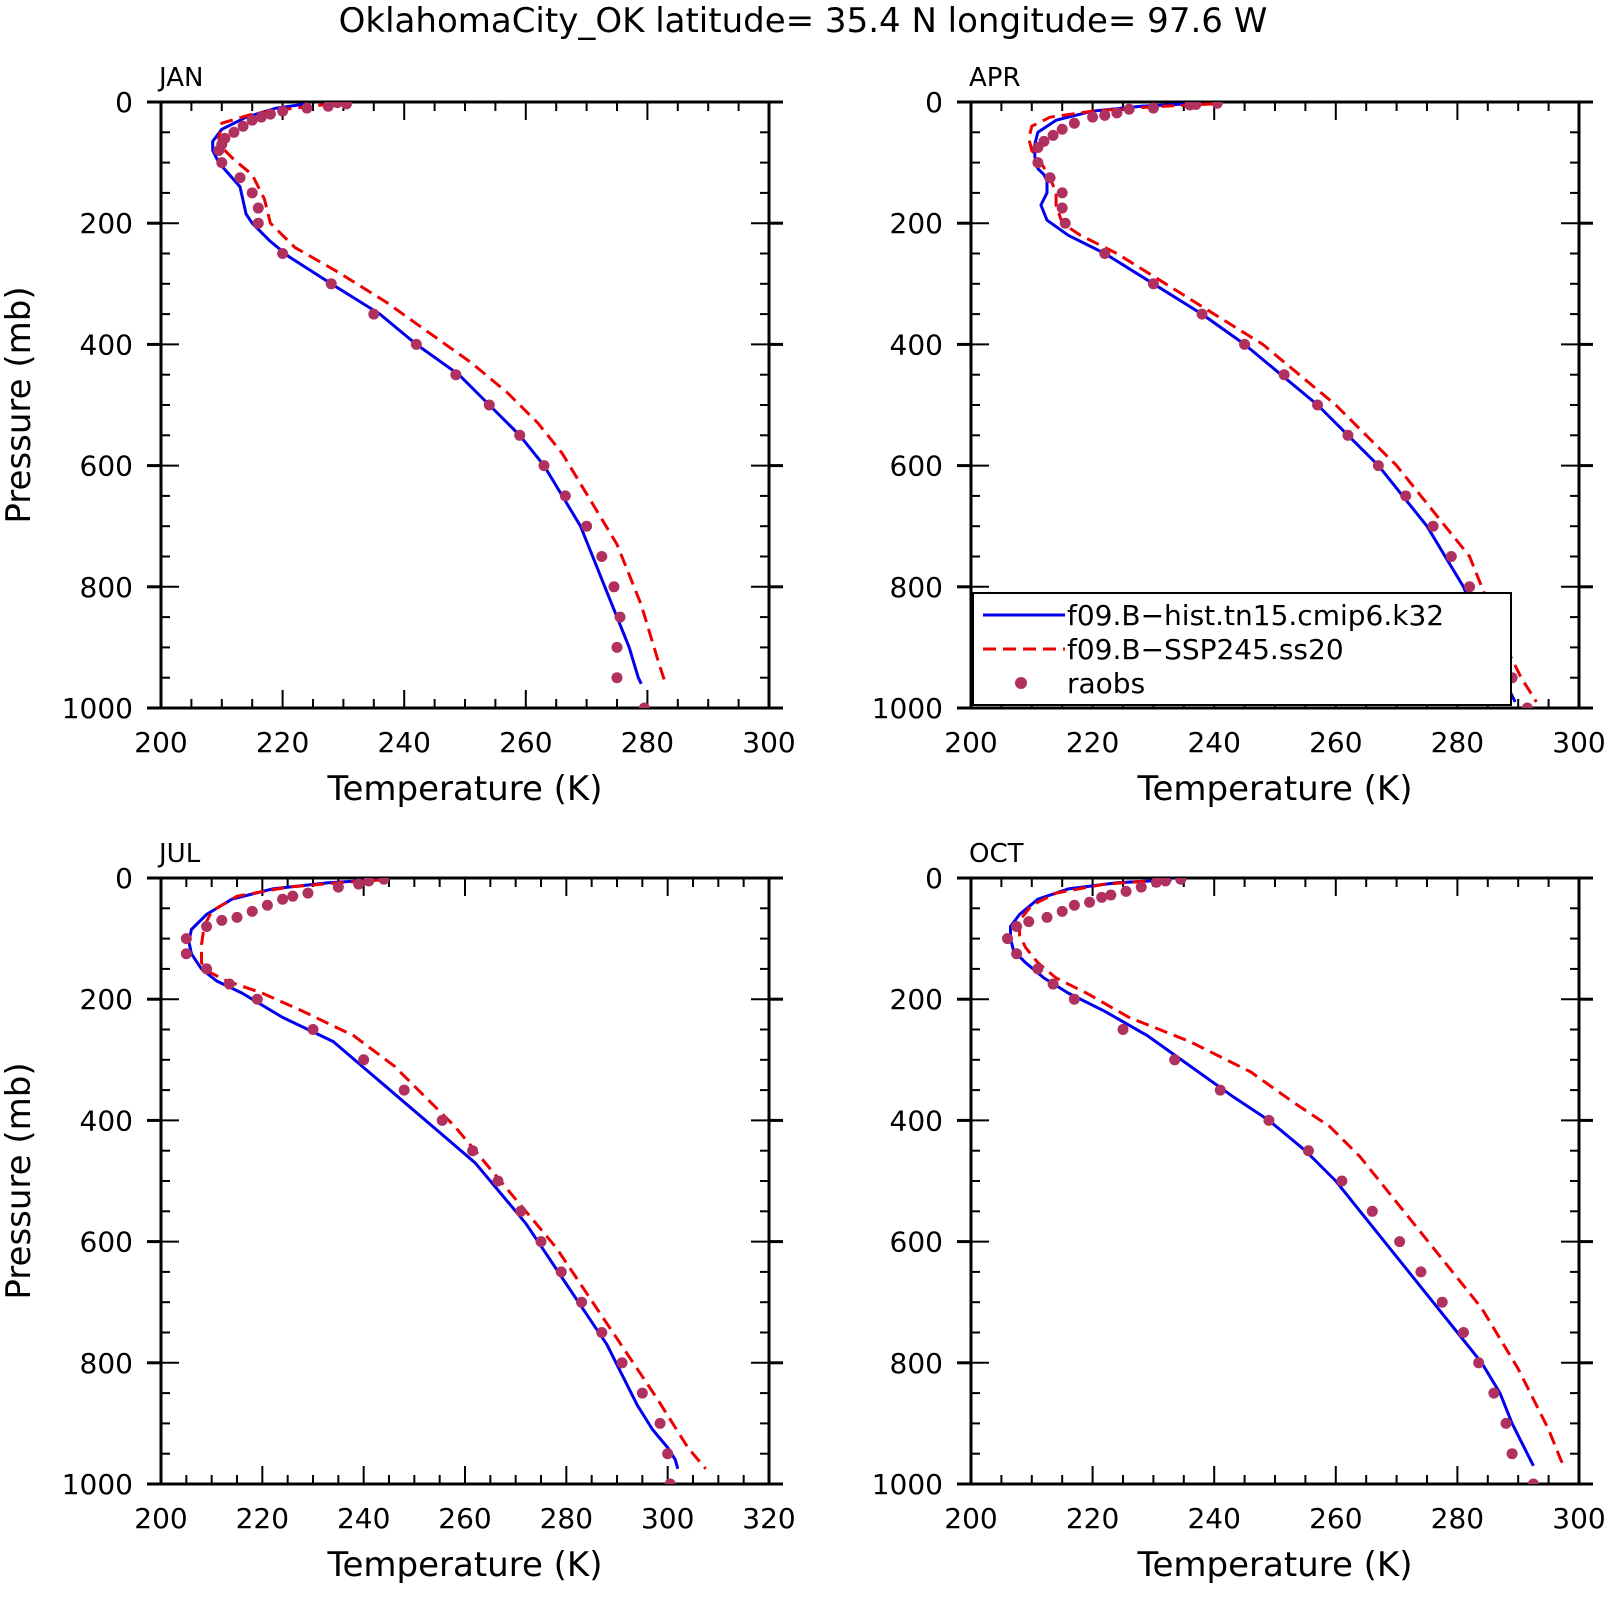  I want to click on y-tick-label: 400, so click(916, 344).